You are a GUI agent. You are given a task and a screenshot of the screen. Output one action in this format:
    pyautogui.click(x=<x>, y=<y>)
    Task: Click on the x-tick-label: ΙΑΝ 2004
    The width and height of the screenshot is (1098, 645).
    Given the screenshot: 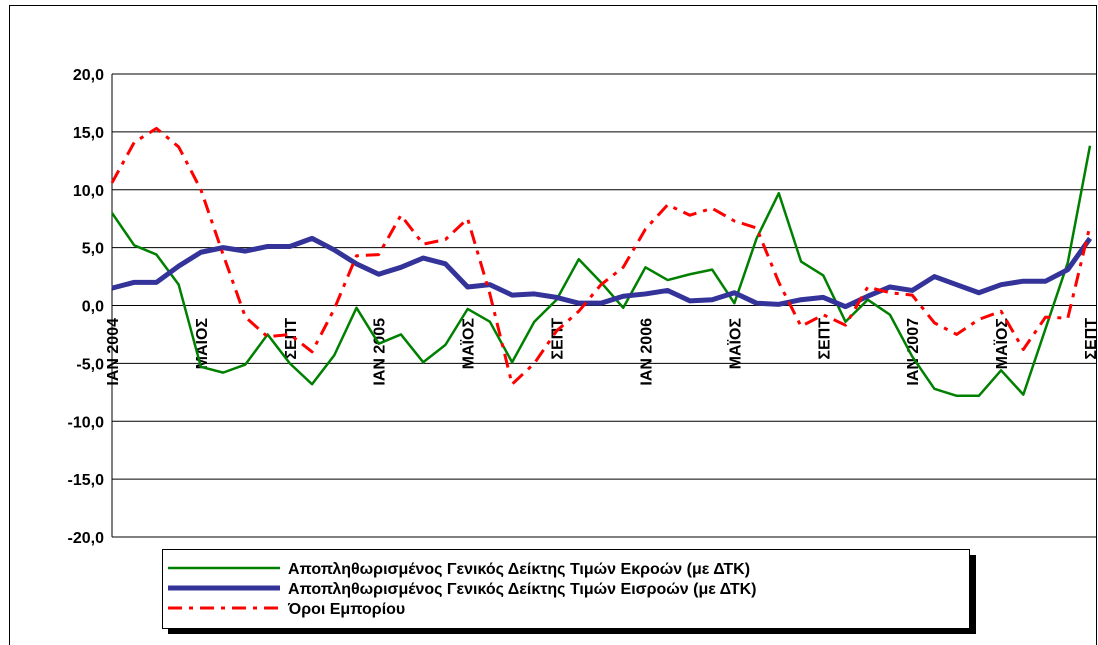 What is the action you would take?
    pyautogui.click(x=113, y=352)
    